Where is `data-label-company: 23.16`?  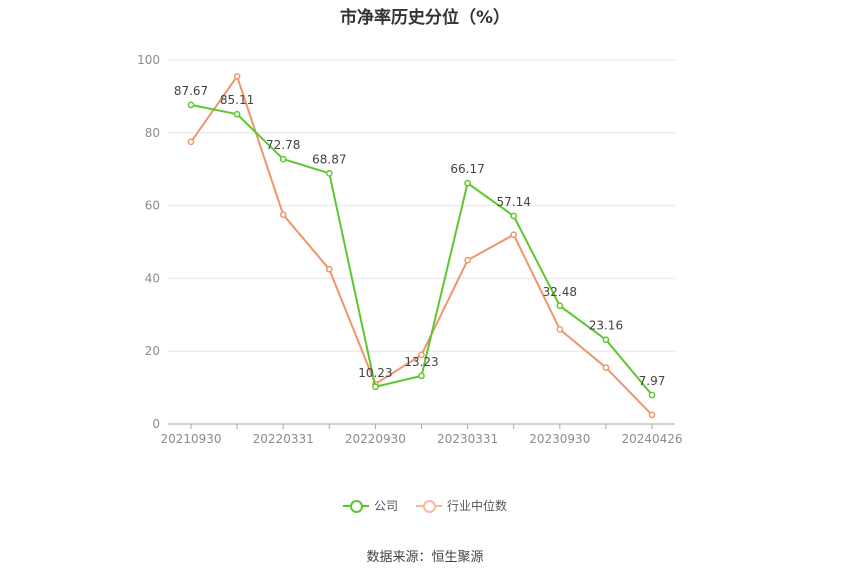 data-label-company: 23.16 is located at coordinates (606, 326).